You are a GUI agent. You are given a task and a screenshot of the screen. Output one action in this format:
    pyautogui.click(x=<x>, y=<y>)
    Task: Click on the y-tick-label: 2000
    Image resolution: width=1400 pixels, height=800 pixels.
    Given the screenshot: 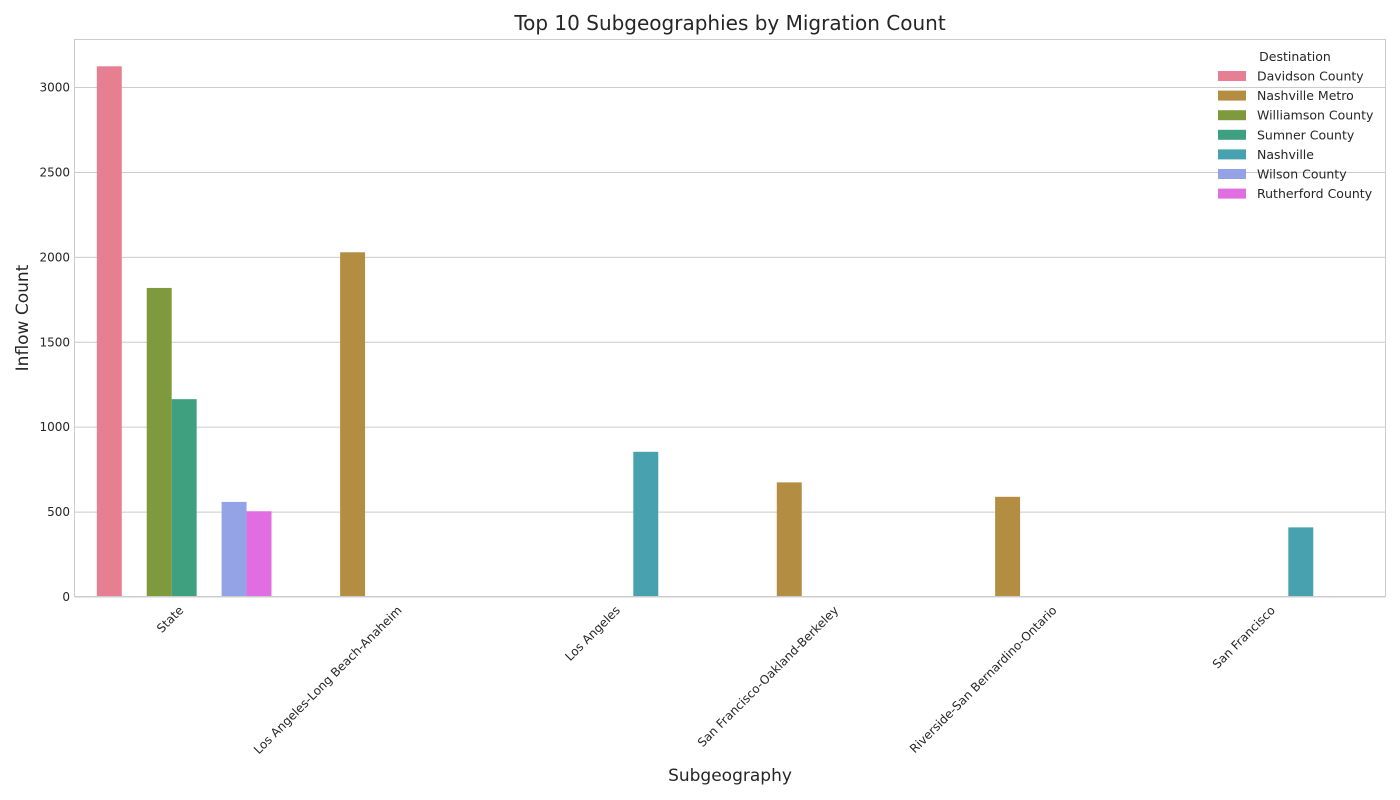 What is the action you would take?
    pyautogui.click(x=54, y=257)
    